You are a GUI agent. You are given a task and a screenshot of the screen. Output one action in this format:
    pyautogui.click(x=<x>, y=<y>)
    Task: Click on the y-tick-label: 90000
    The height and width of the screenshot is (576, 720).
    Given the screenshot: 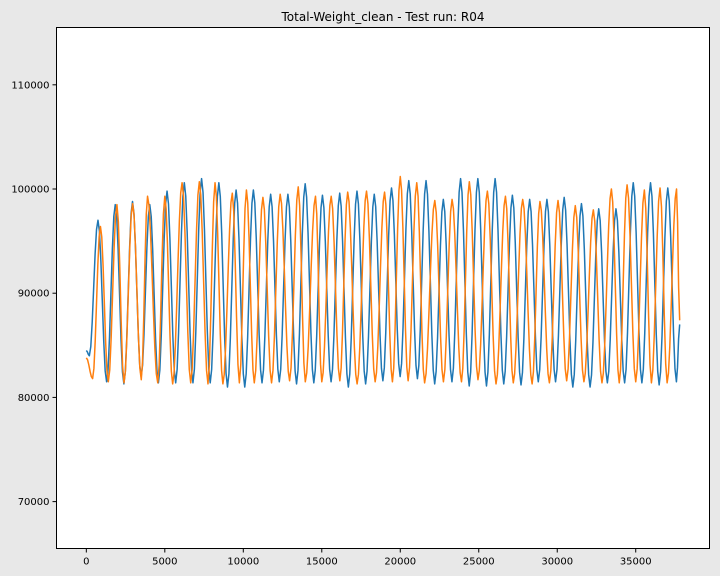 What is the action you would take?
    pyautogui.click(x=34, y=294)
    